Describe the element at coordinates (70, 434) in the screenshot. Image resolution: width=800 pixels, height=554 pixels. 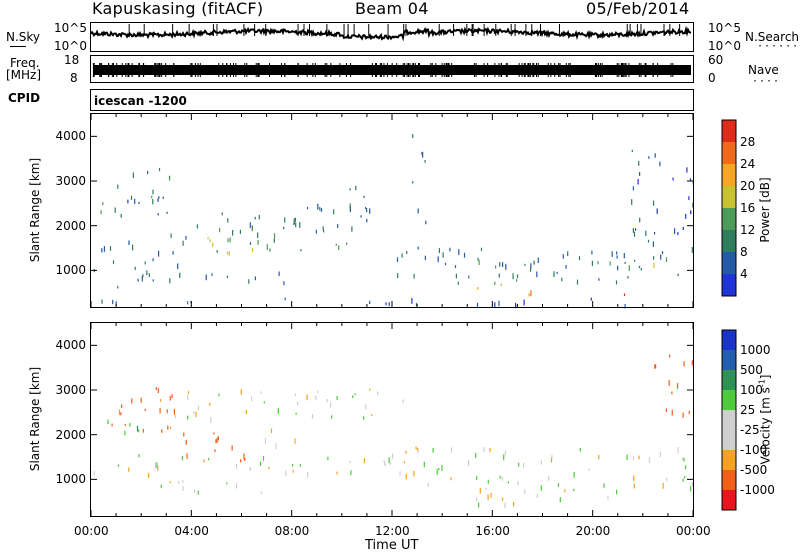
I see `y-tick-label: 2000` at that location.